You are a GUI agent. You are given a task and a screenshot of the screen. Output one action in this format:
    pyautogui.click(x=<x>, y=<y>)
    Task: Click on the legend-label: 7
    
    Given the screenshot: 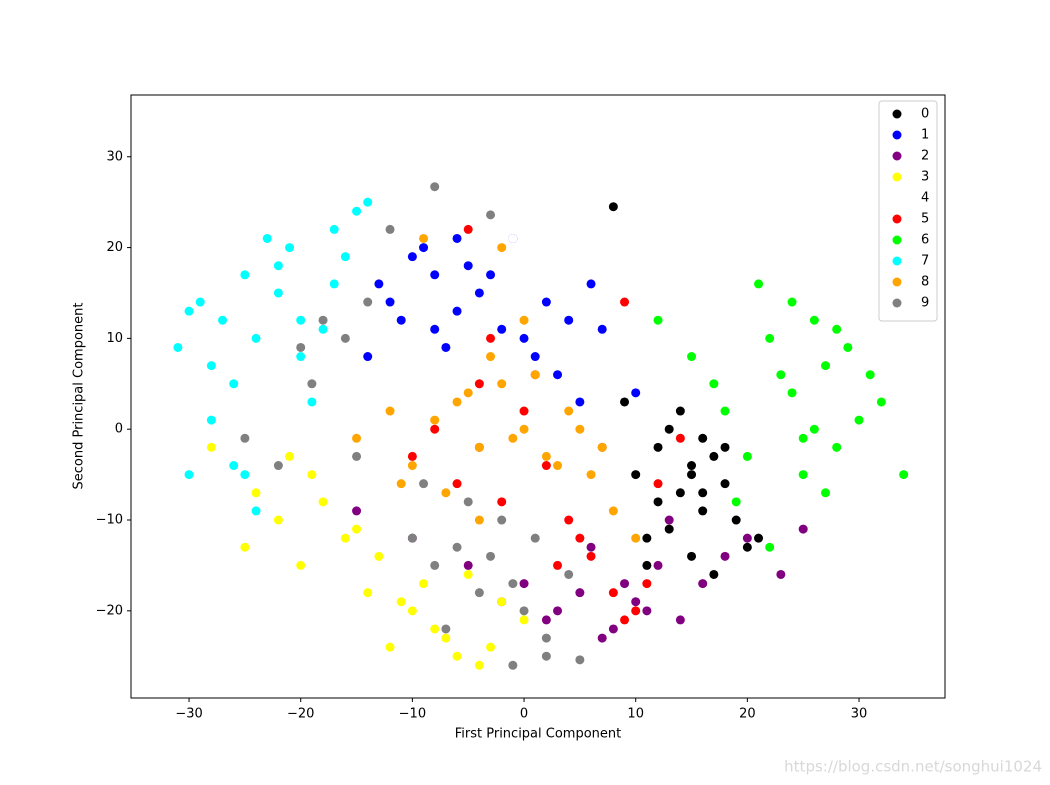 What is the action you would take?
    pyautogui.click(x=925, y=261)
    